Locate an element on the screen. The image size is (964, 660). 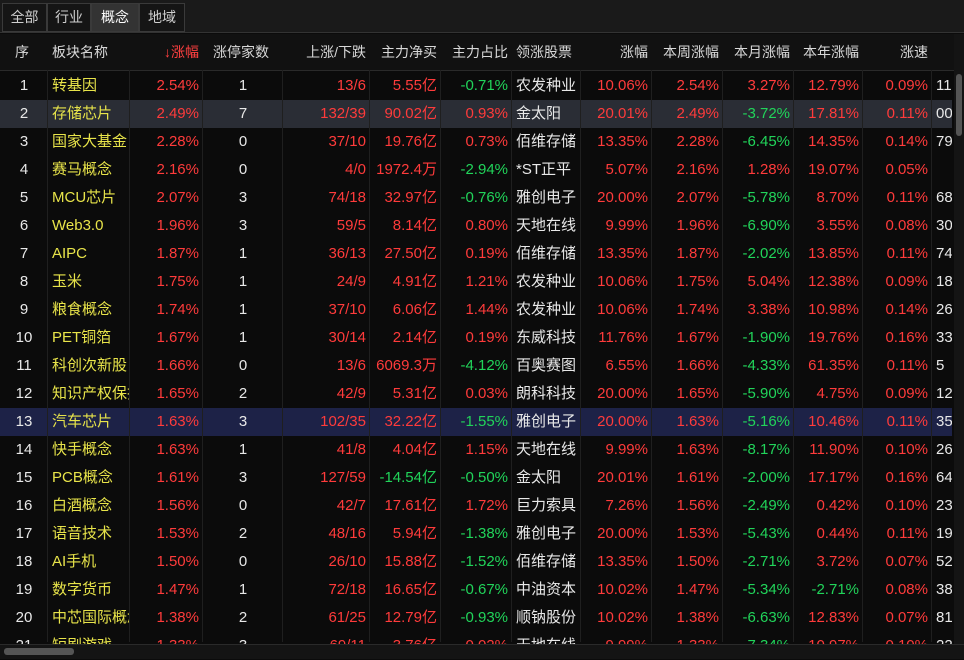
cell-board-name: AI手机 is located at coordinates (74, 561).